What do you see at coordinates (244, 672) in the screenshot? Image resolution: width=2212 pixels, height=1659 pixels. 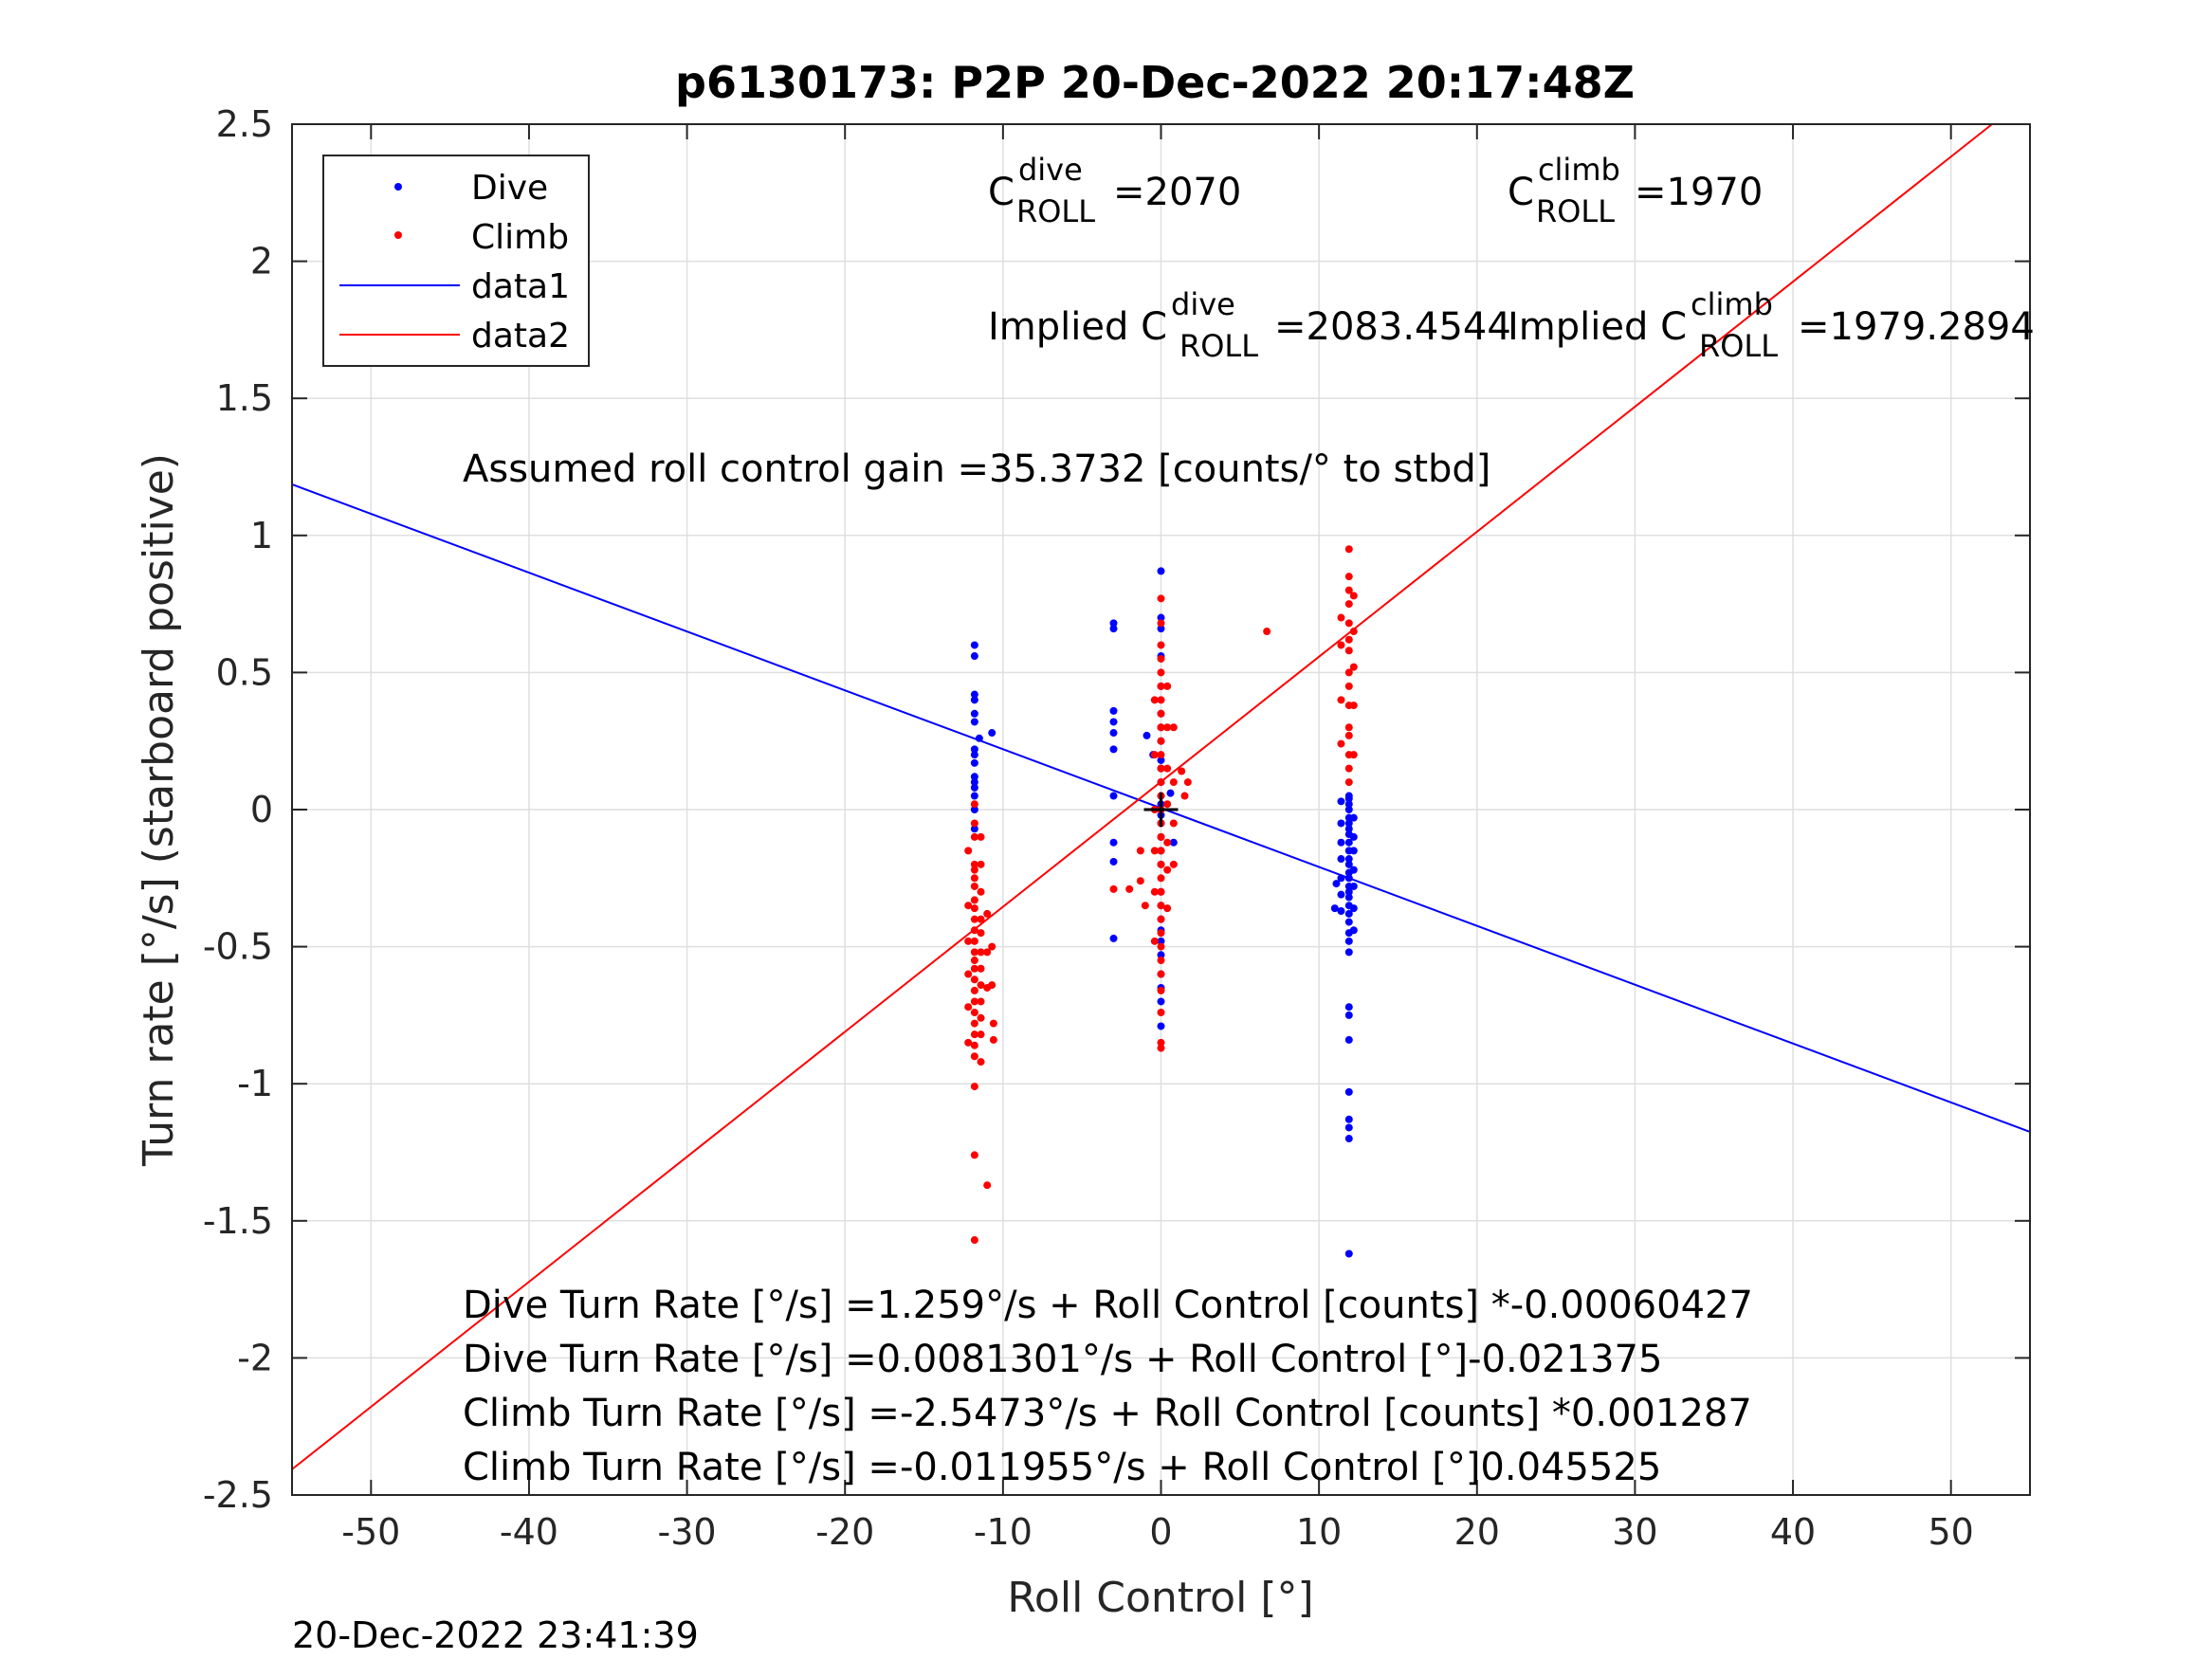 I see `y-tick-label: 0.5` at bounding box center [244, 672].